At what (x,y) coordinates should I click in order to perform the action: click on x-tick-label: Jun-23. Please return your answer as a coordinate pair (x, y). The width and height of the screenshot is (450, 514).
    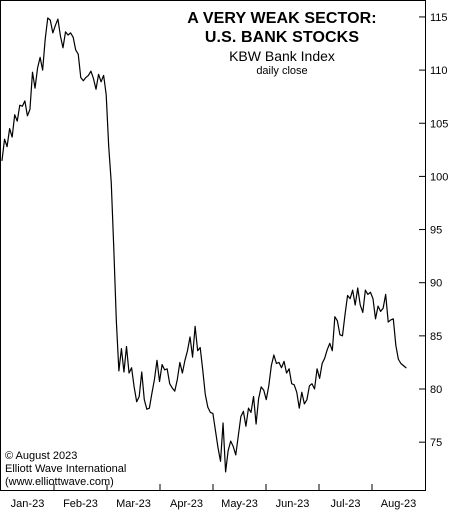
    Looking at the image, I should click on (293, 504).